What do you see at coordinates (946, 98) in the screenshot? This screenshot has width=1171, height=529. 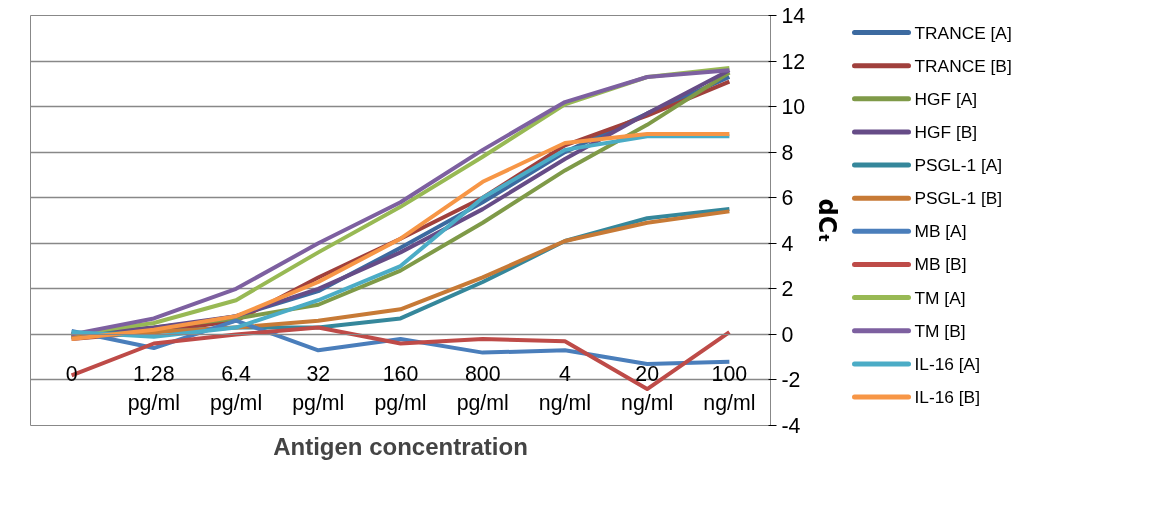 I see `legend-label: HGF [A]` at bounding box center [946, 98].